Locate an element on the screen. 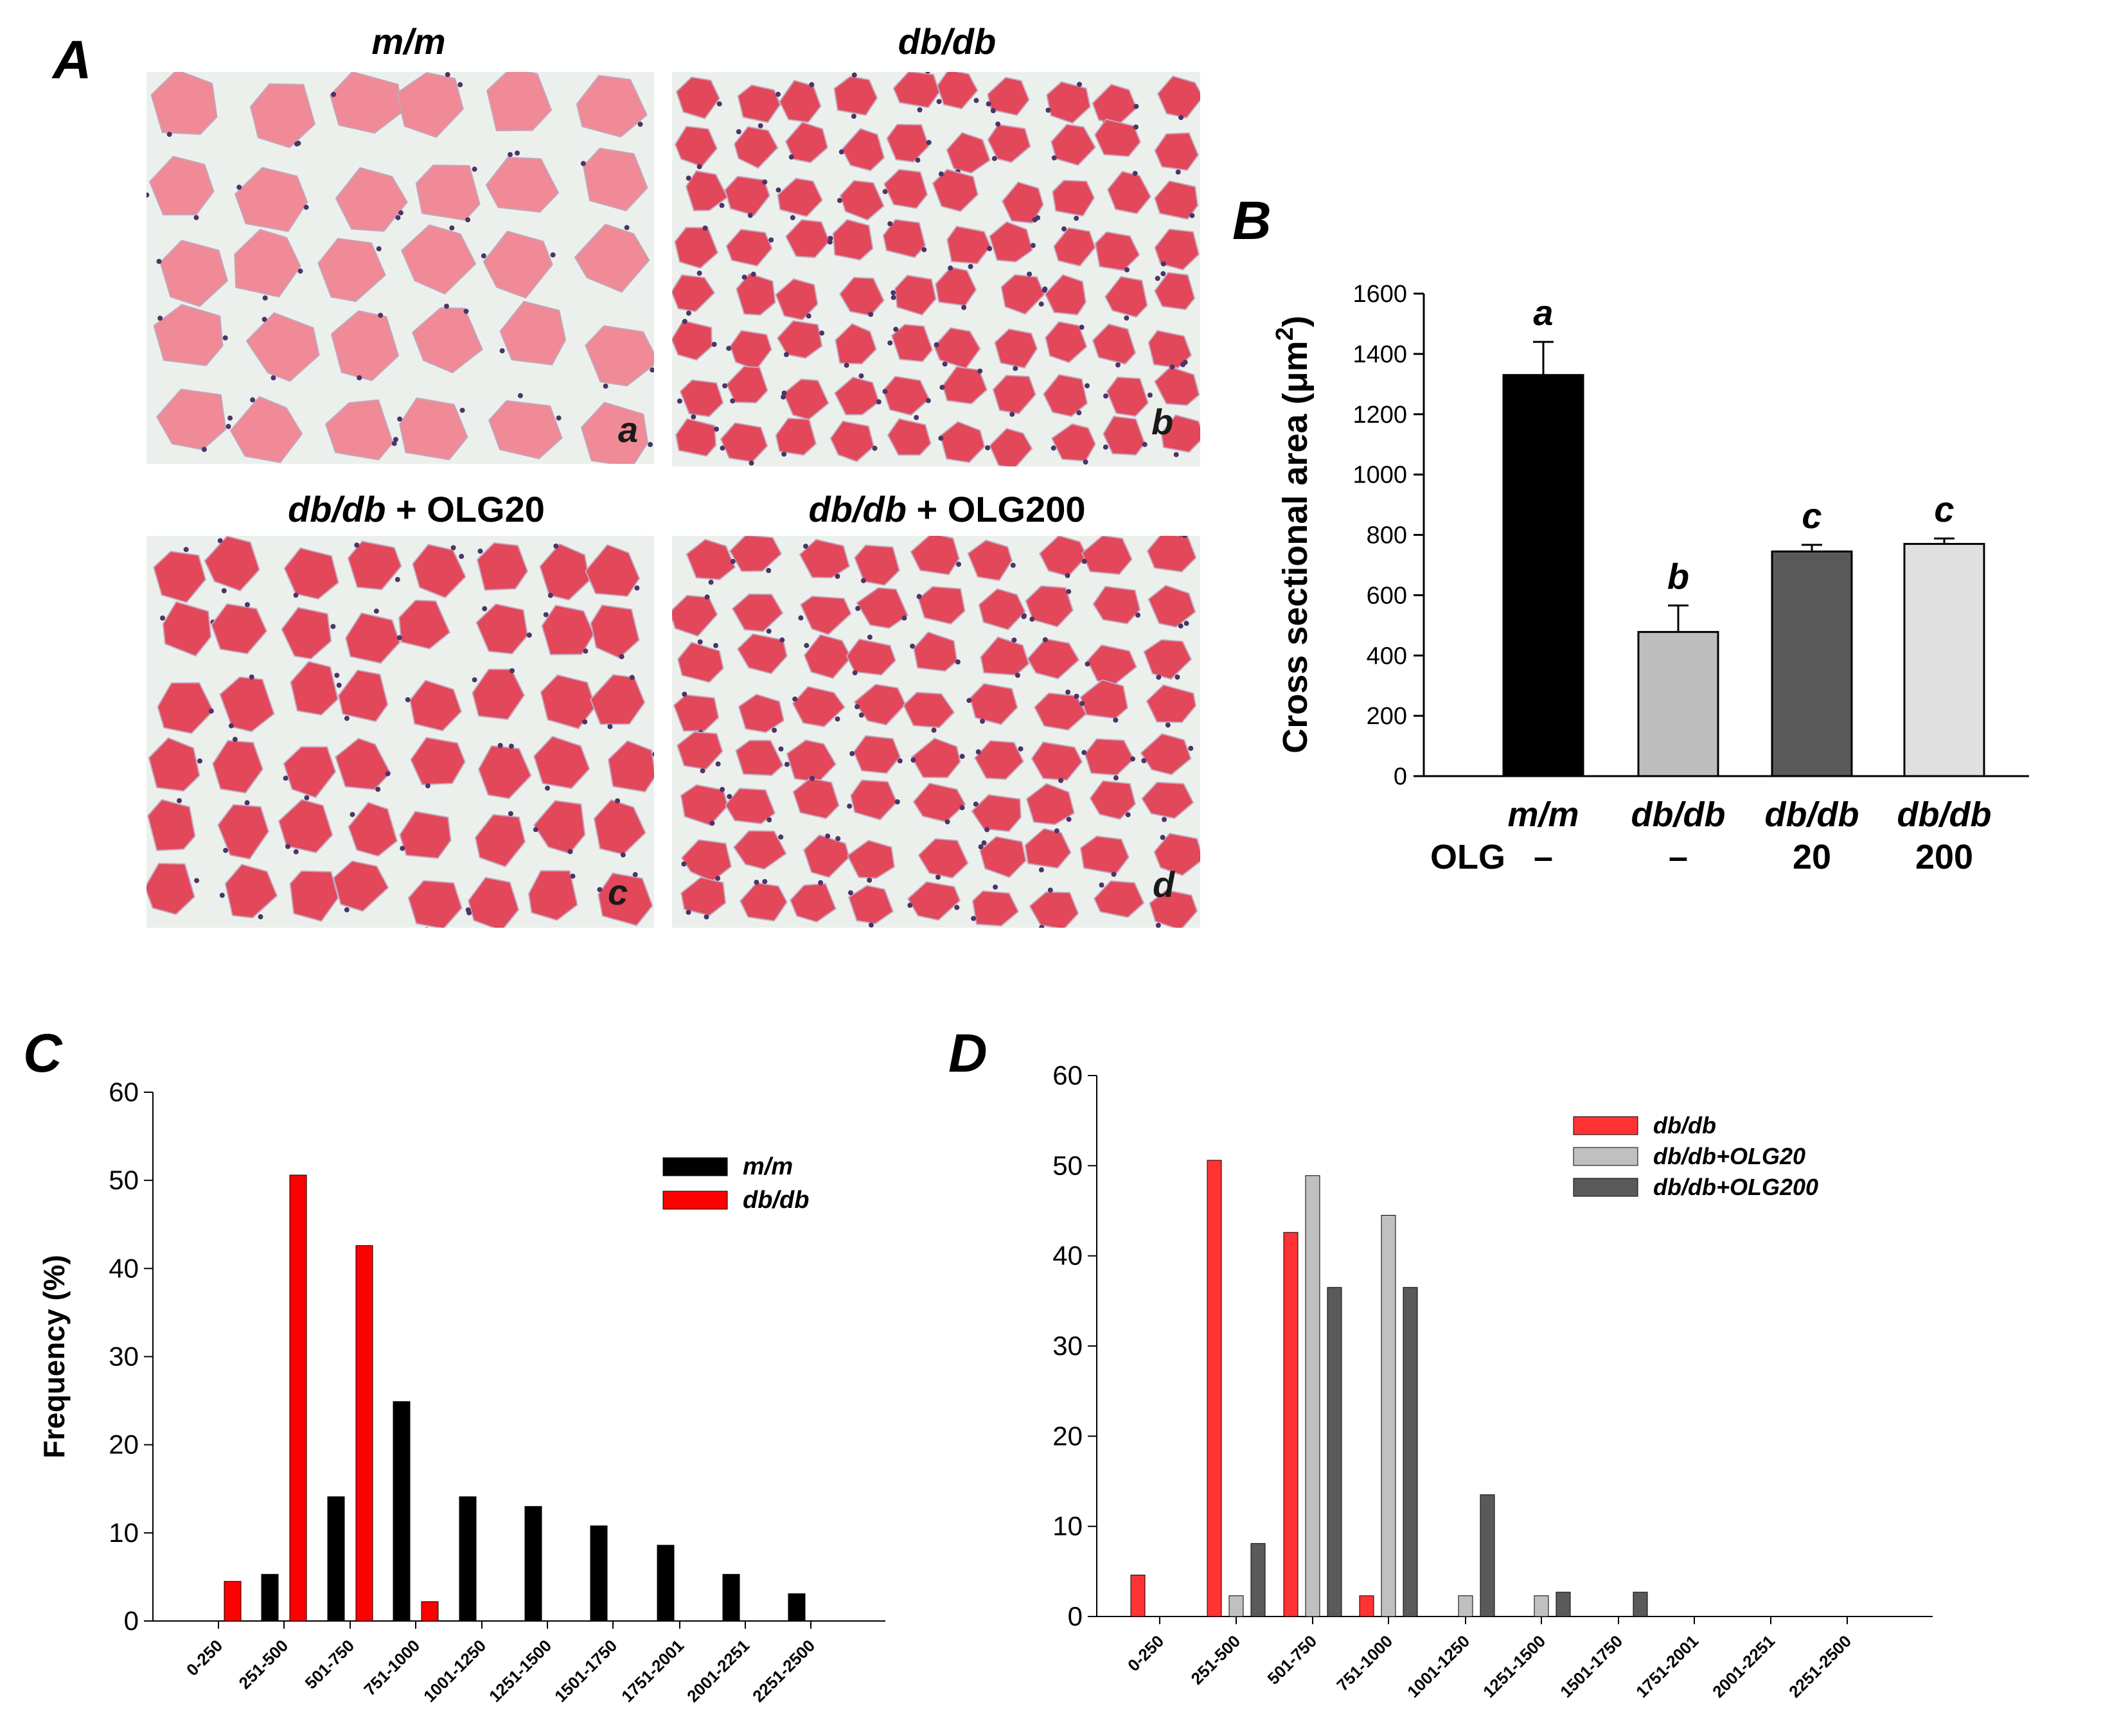  d-xtick-label: 1501-1750 is located at coordinates (1591, 1666).